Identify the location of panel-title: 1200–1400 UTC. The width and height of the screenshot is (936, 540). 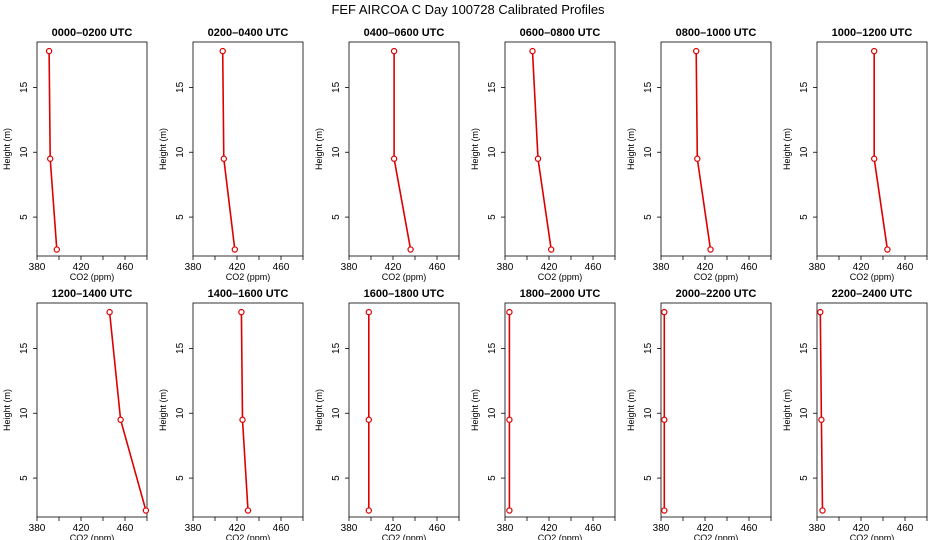
(92, 294).